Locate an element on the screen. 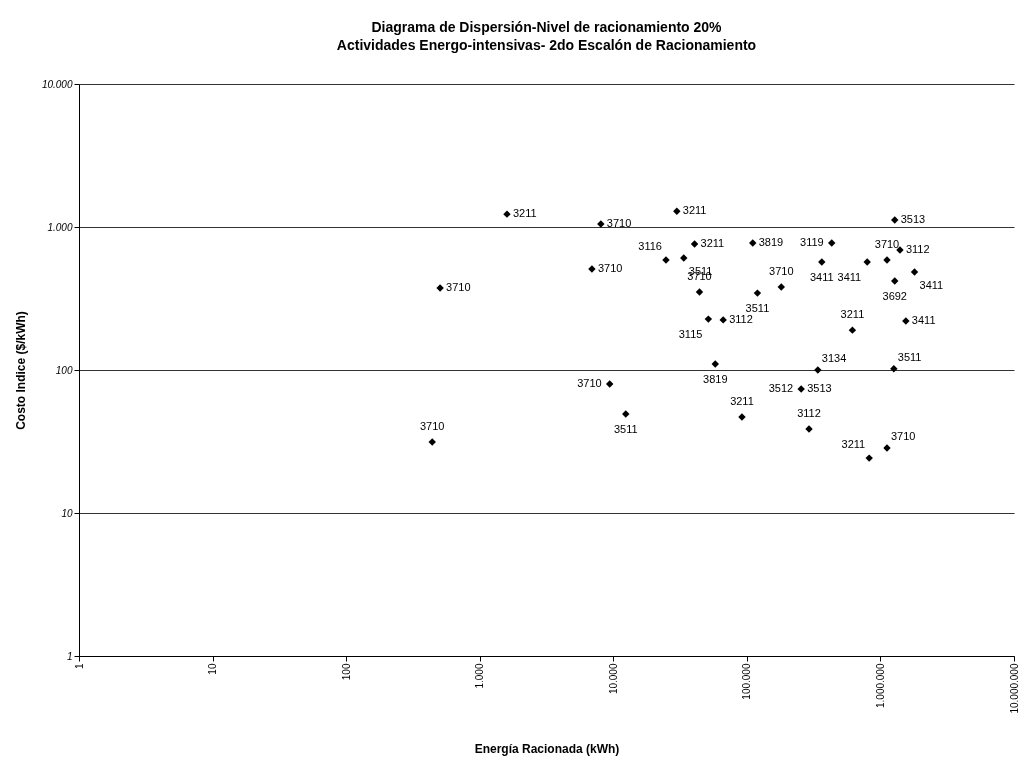 This screenshot has height=764, width=1028. x-tick-label: 10.000 is located at coordinates (613, 679).